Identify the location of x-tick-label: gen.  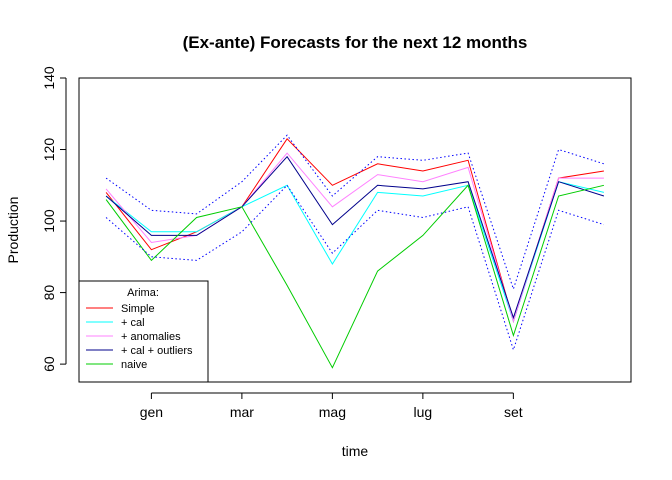
(151, 412).